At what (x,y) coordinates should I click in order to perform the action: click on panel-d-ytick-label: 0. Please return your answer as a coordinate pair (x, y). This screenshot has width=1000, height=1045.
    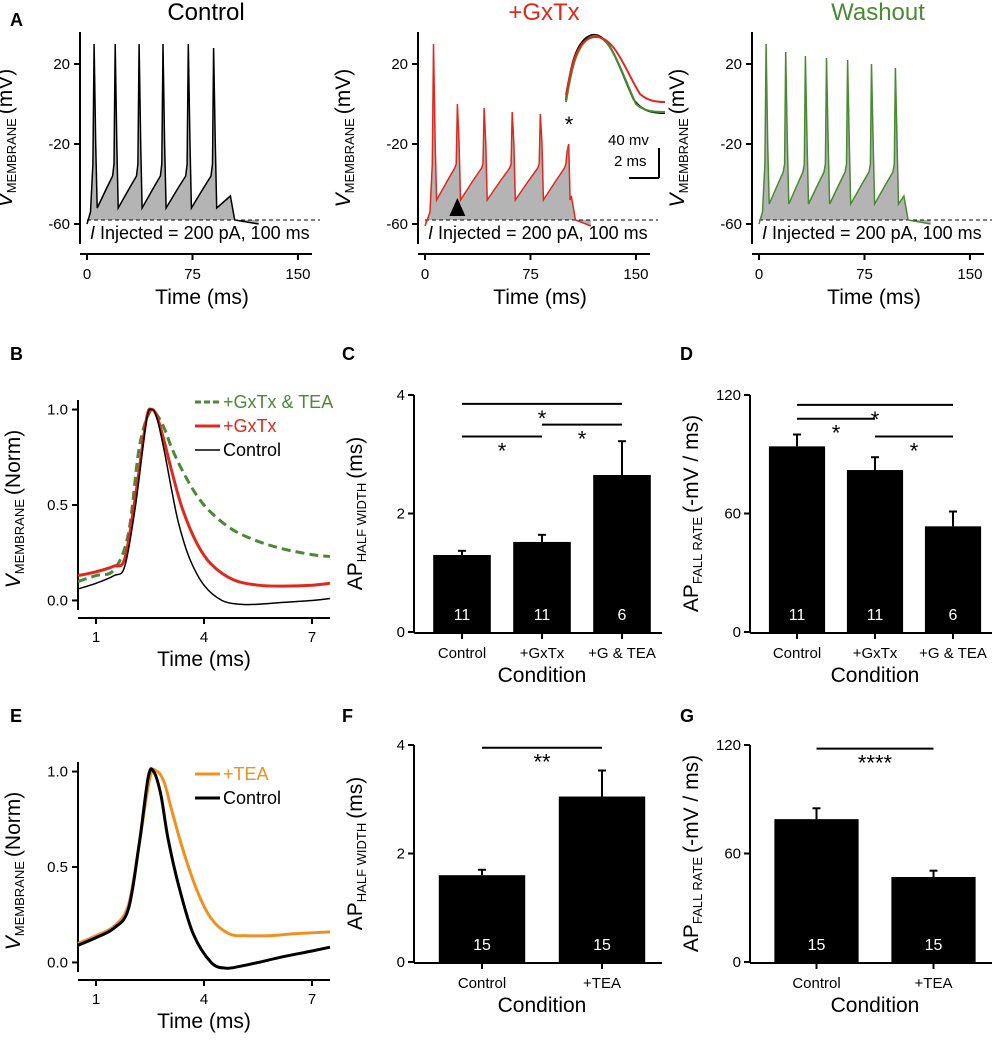
    Looking at the image, I should click on (737, 632).